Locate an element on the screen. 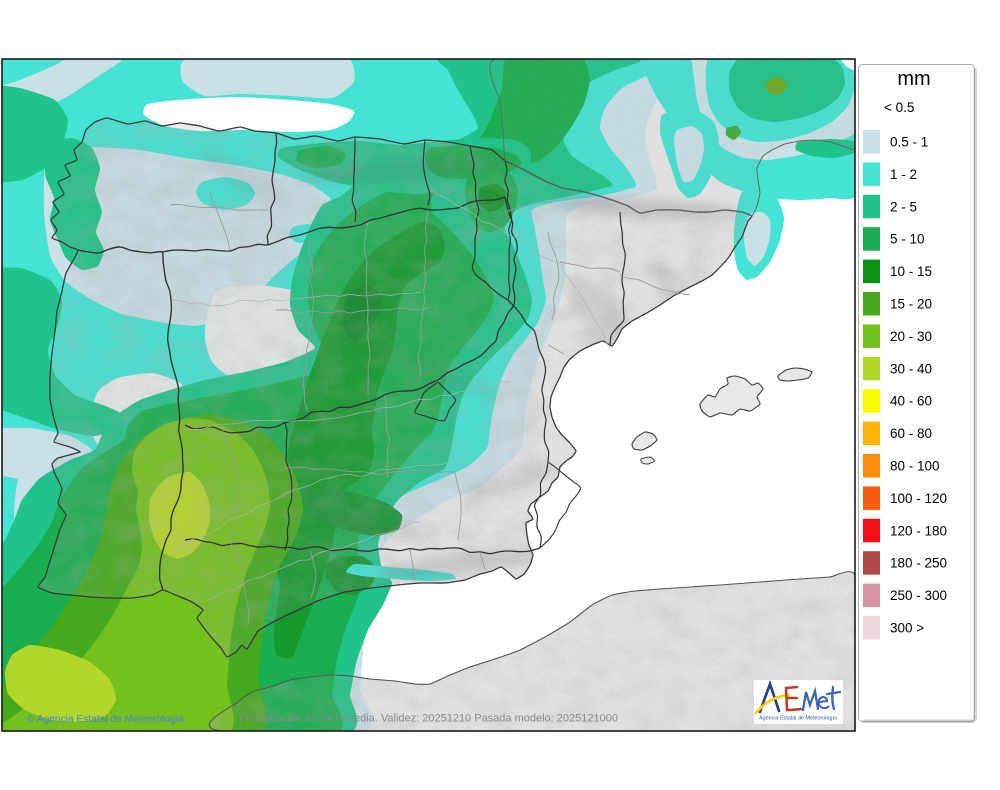 The height and width of the screenshot is (790, 1000). svg-text: 2 - 5 is located at coordinates (903, 206).